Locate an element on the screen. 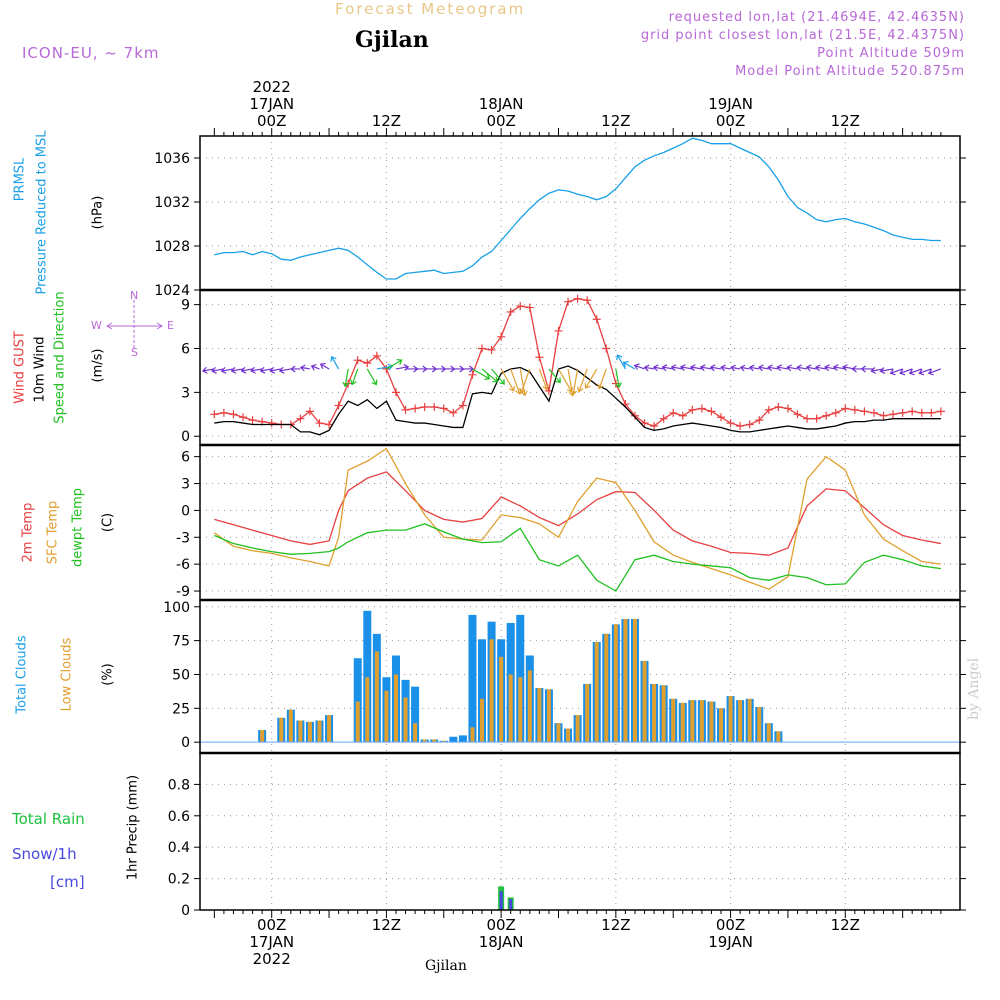  time-label-top: 00Z is located at coordinates (730, 121).